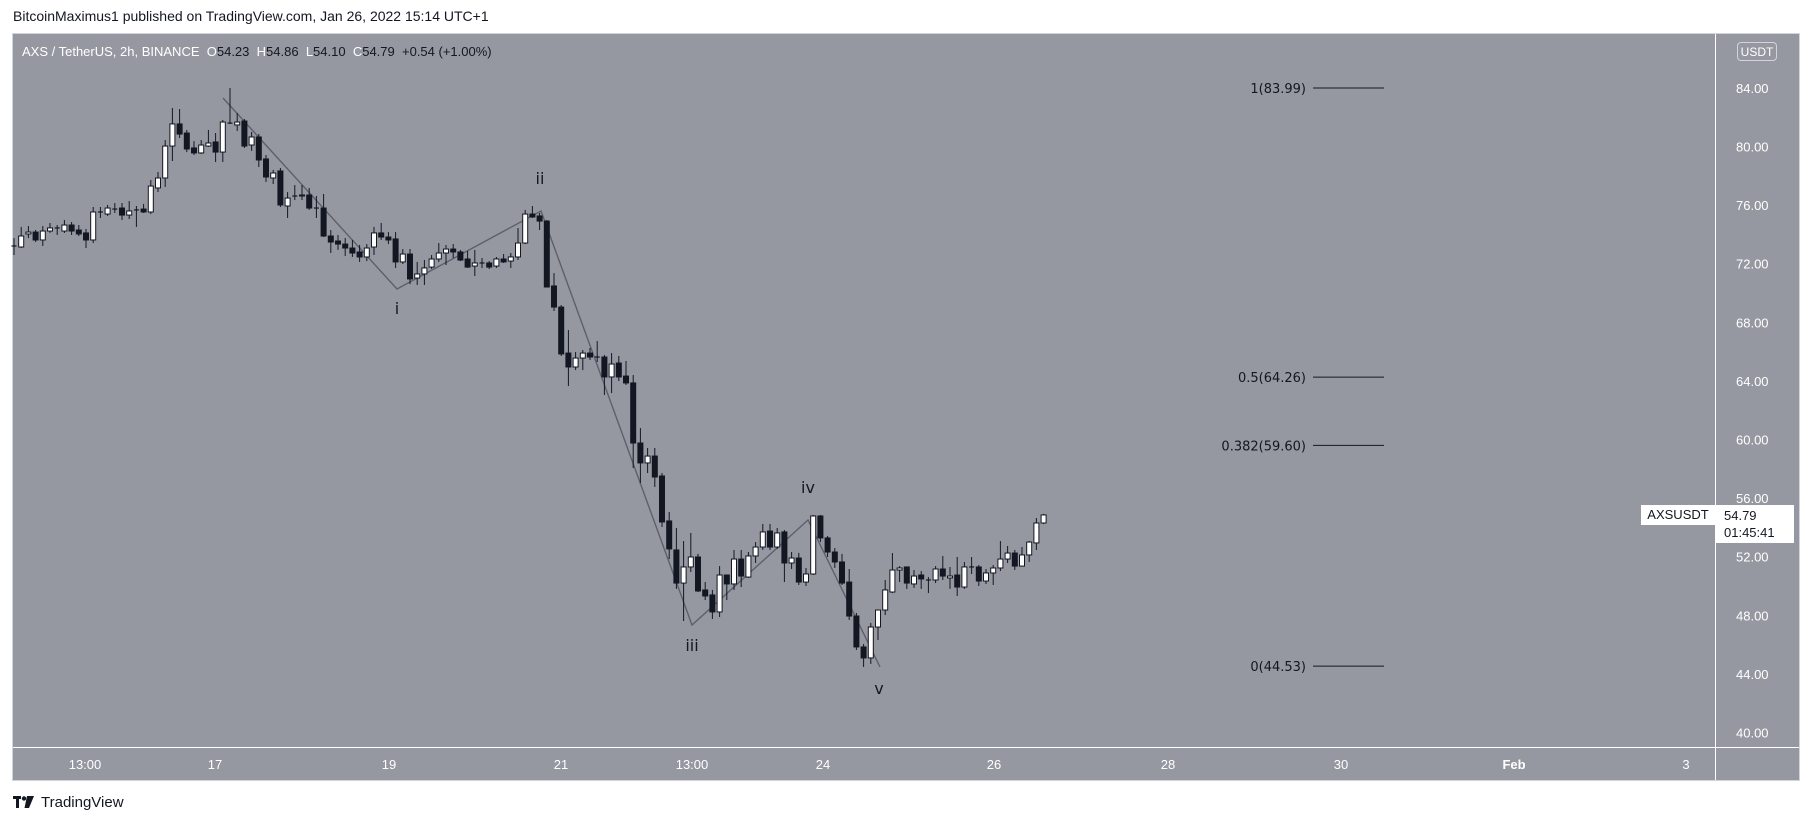 This screenshot has height=826, width=1813. I want to click on tradingview-logo-icon, so click(24, 803).